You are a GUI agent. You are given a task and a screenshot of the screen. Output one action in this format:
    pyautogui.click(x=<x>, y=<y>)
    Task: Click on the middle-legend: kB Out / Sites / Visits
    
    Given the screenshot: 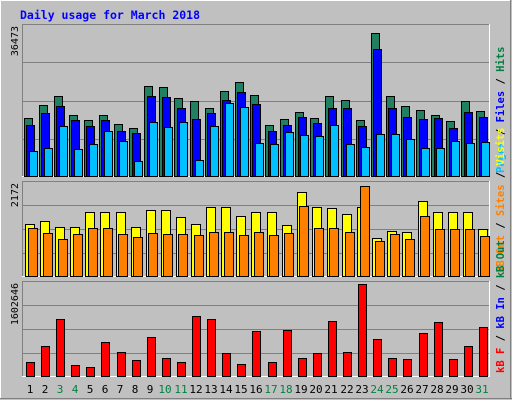 What is the action you would take?
    pyautogui.click(x=501, y=200)
    